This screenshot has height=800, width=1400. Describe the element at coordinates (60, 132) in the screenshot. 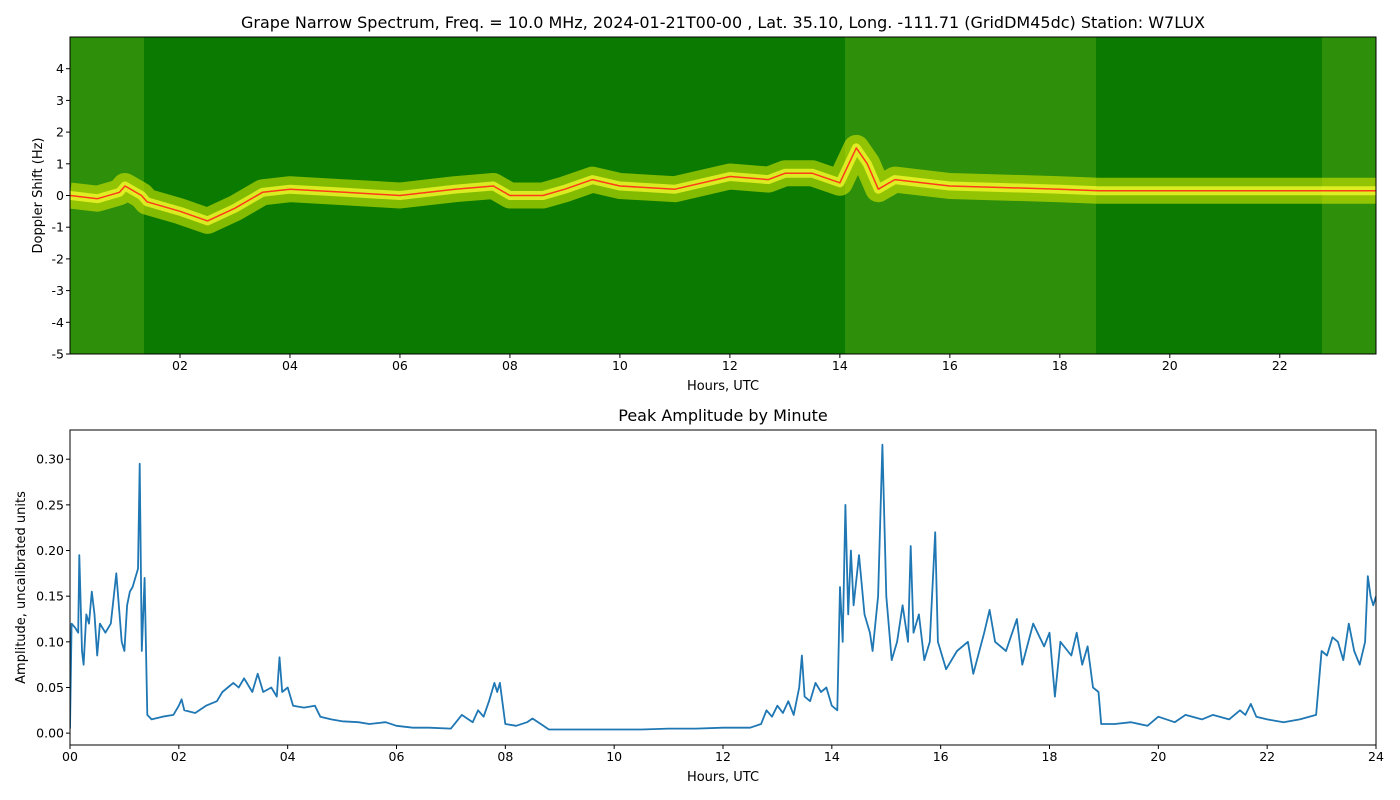

I see `y-tick-label: 2` at that location.